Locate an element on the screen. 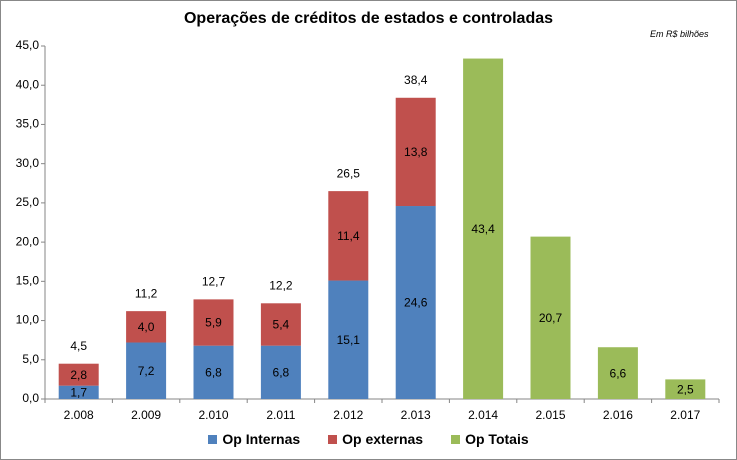  data-label: 6,6 is located at coordinates (618, 373).